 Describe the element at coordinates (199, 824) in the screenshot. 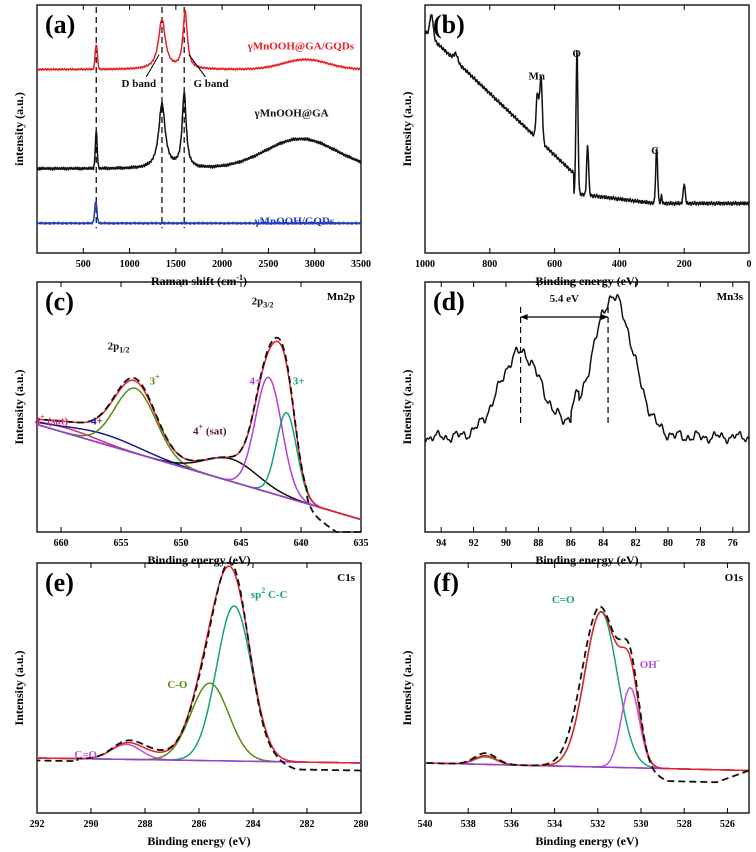

I see `x-tick-label: 286` at that location.